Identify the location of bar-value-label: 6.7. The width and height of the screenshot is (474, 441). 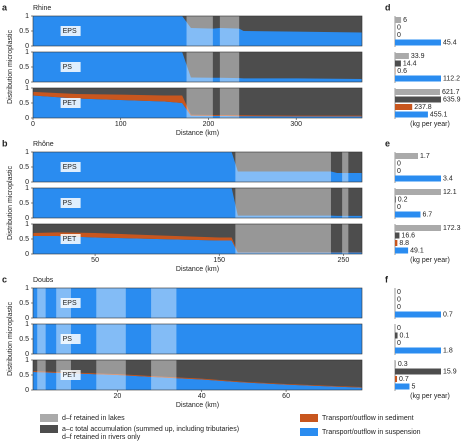
(427, 215).